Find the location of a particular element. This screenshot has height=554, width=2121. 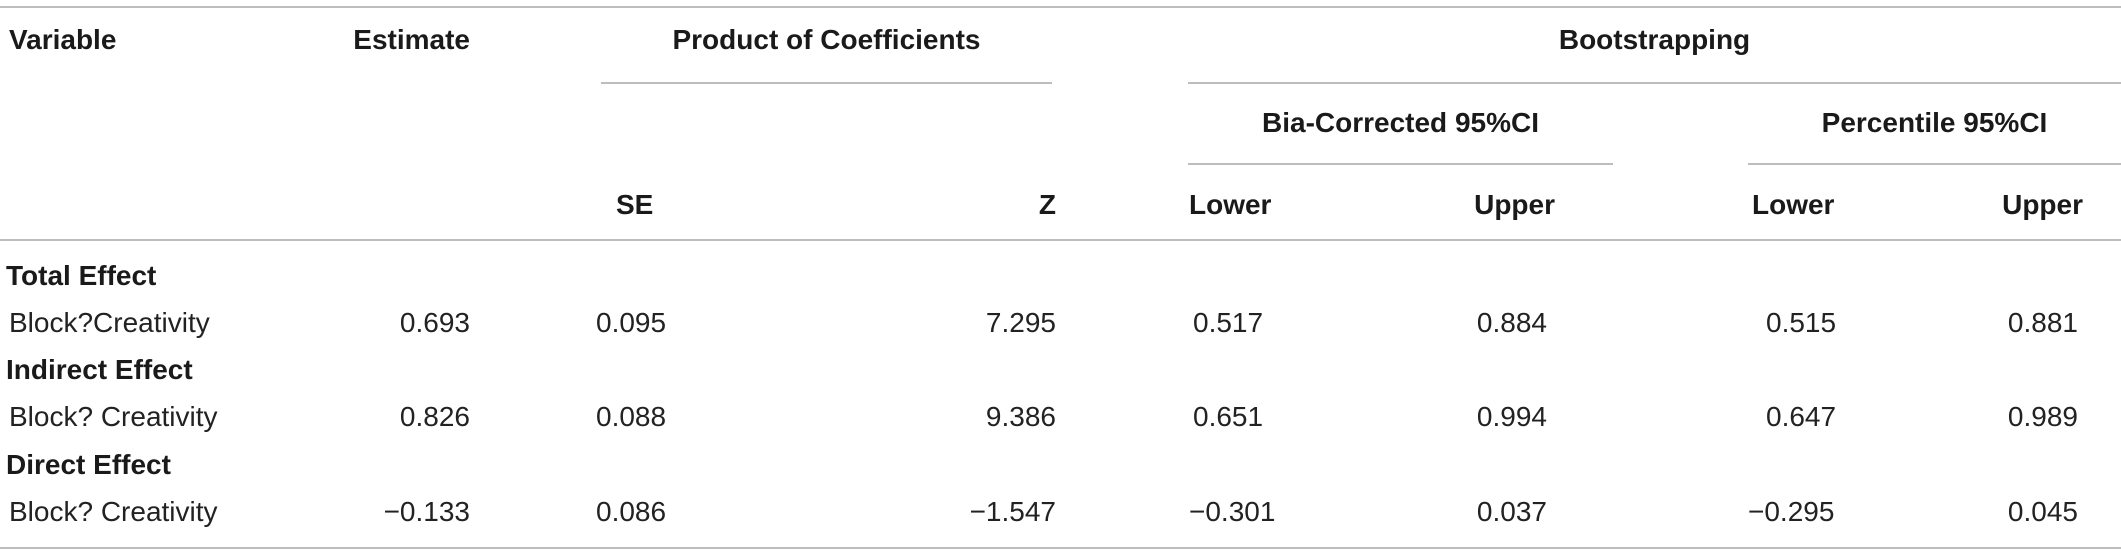

header-estimate: Estimate is located at coordinates (411, 39).